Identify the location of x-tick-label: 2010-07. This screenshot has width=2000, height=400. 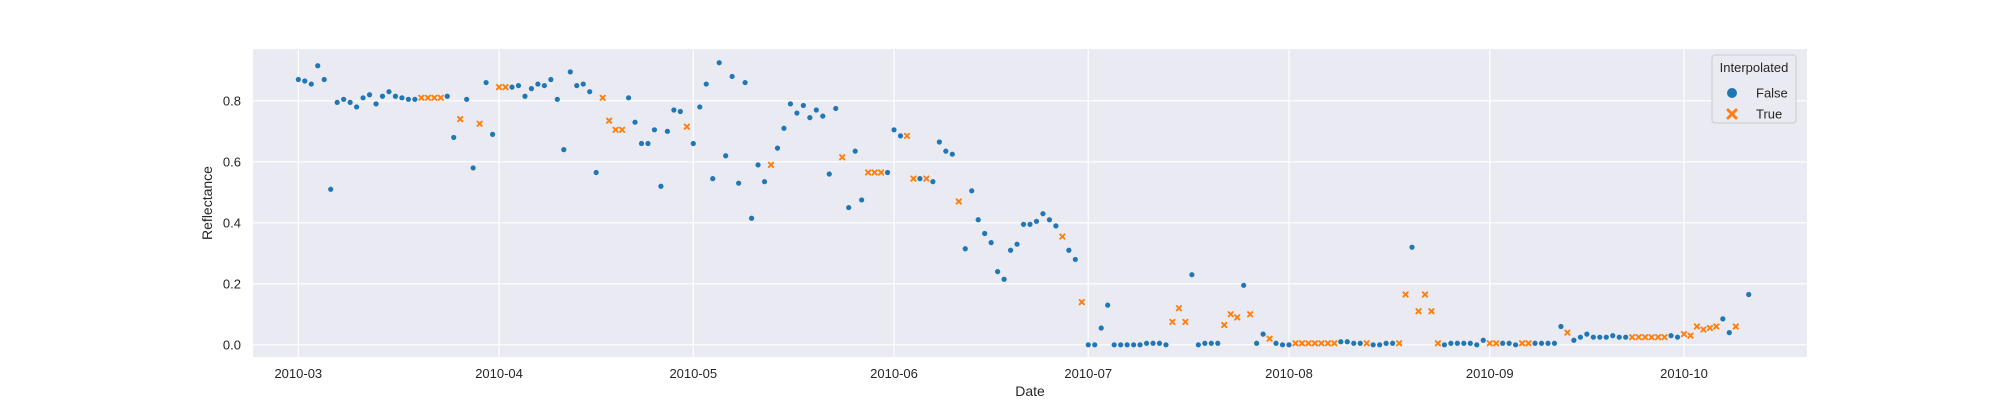
(1088, 373).